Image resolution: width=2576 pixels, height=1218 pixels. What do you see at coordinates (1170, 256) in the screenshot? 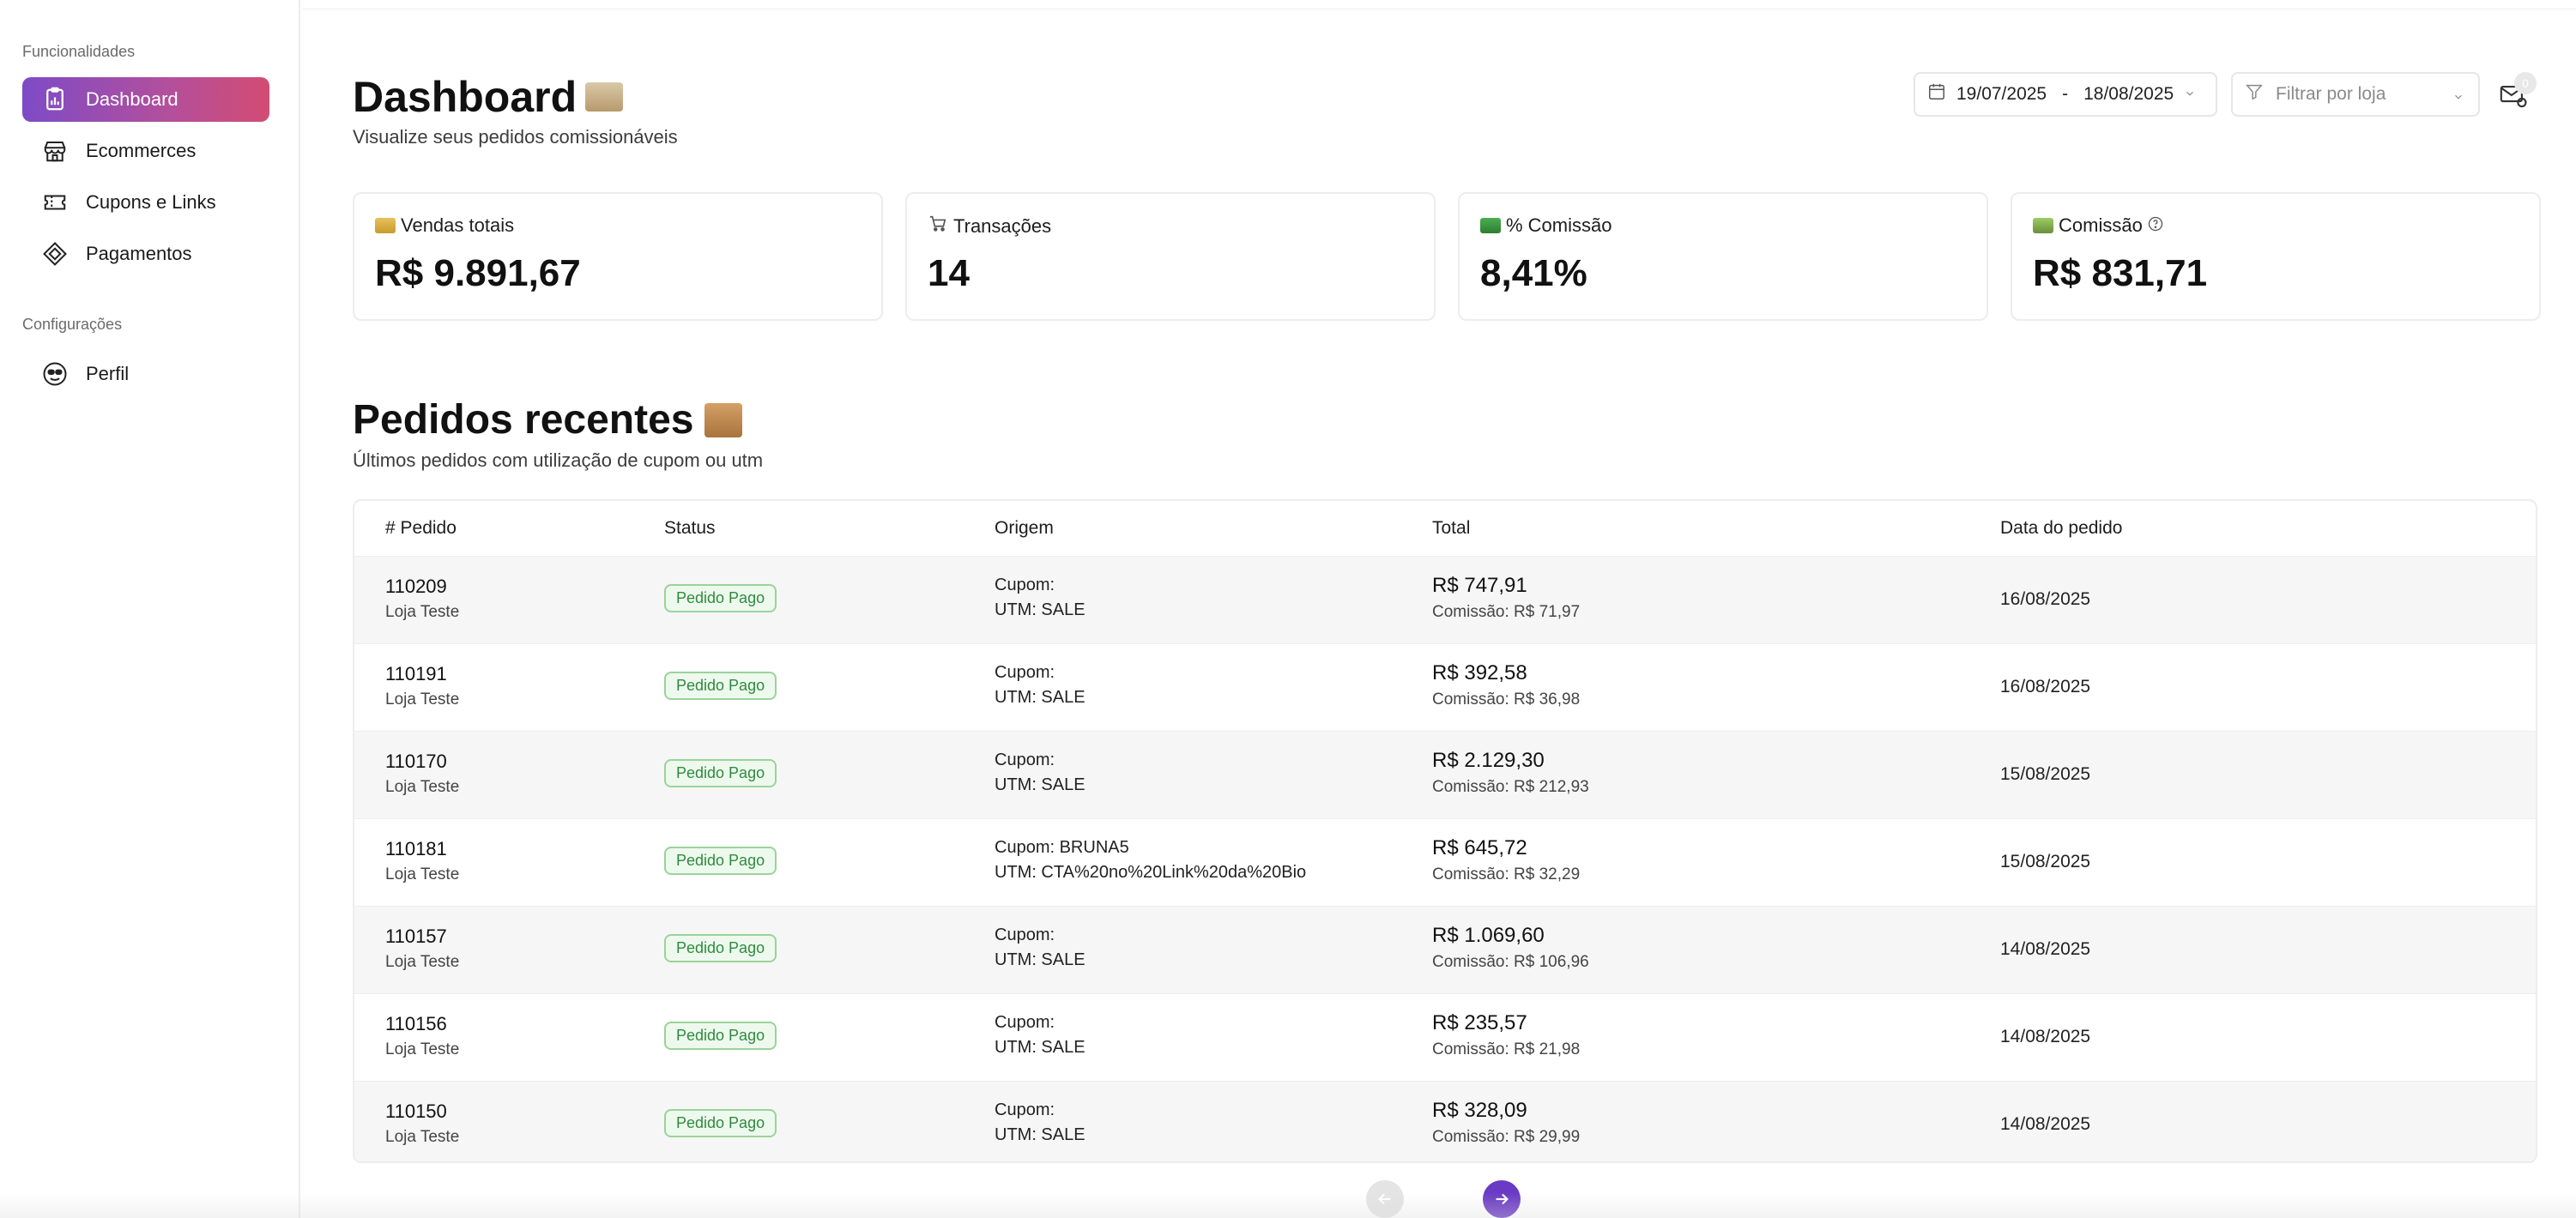
I see `stat-card-transacoes: Transações 14` at bounding box center [1170, 256].